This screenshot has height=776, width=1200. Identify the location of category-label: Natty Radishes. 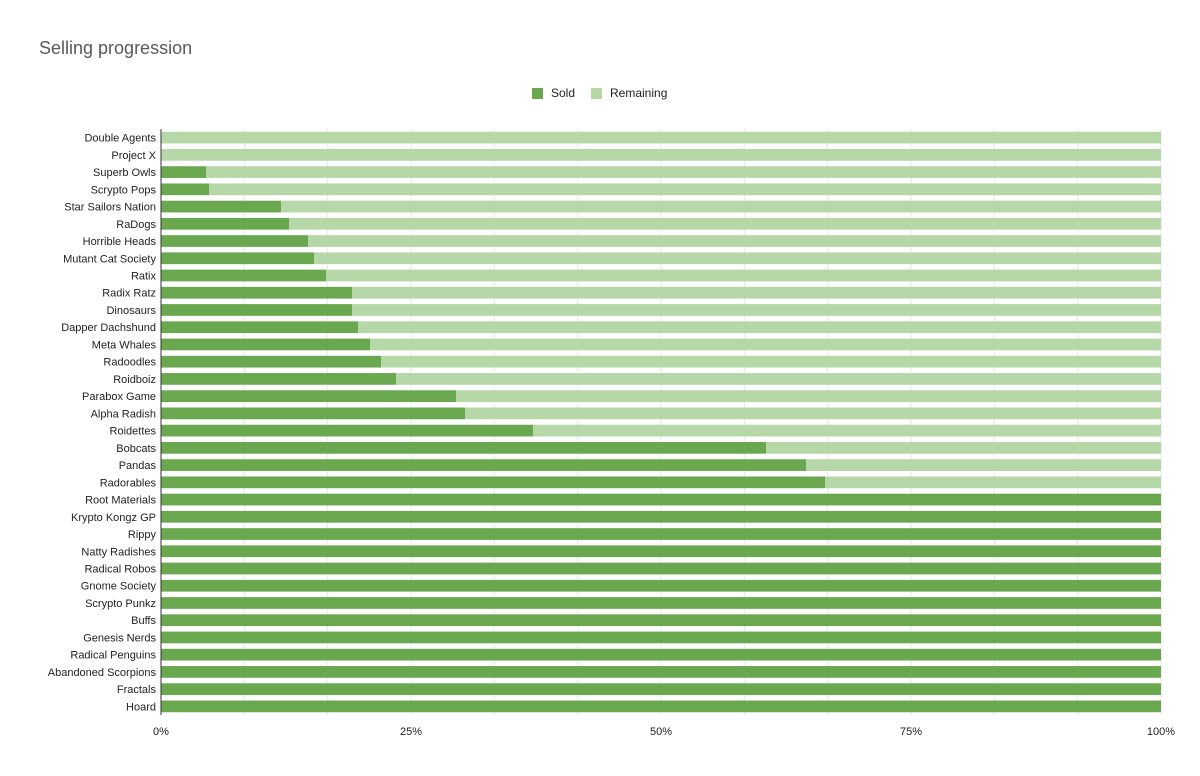
(118, 552).